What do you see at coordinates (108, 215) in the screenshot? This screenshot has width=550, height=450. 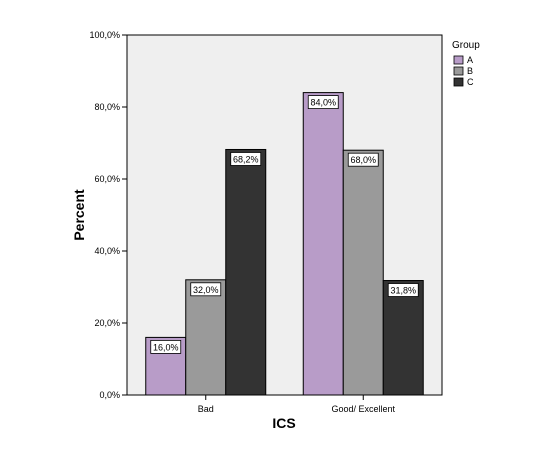 I see `y-axis: 0,0% 20,0% 40,0% 60,0% 80,0% 100,0%` at bounding box center [108, 215].